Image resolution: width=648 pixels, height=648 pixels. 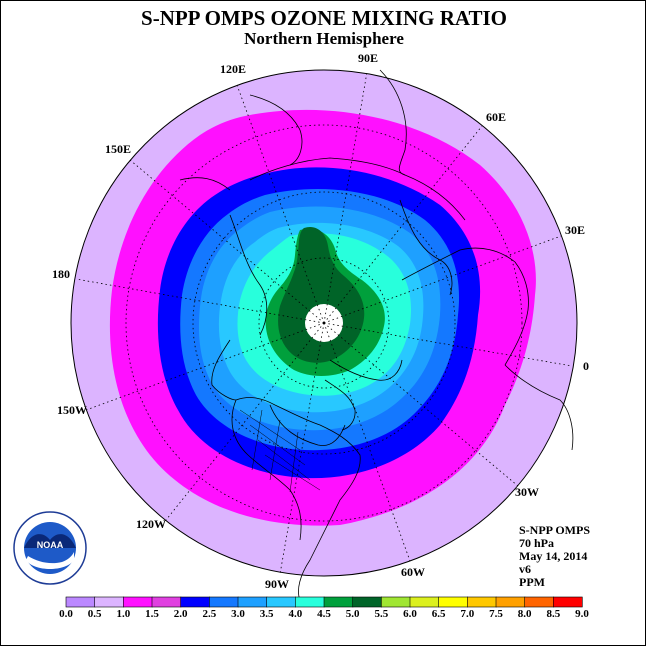 What do you see at coordinates (321, 294) in the screenshot?
I see `contour-5.0` at bounding box center [321, 294].